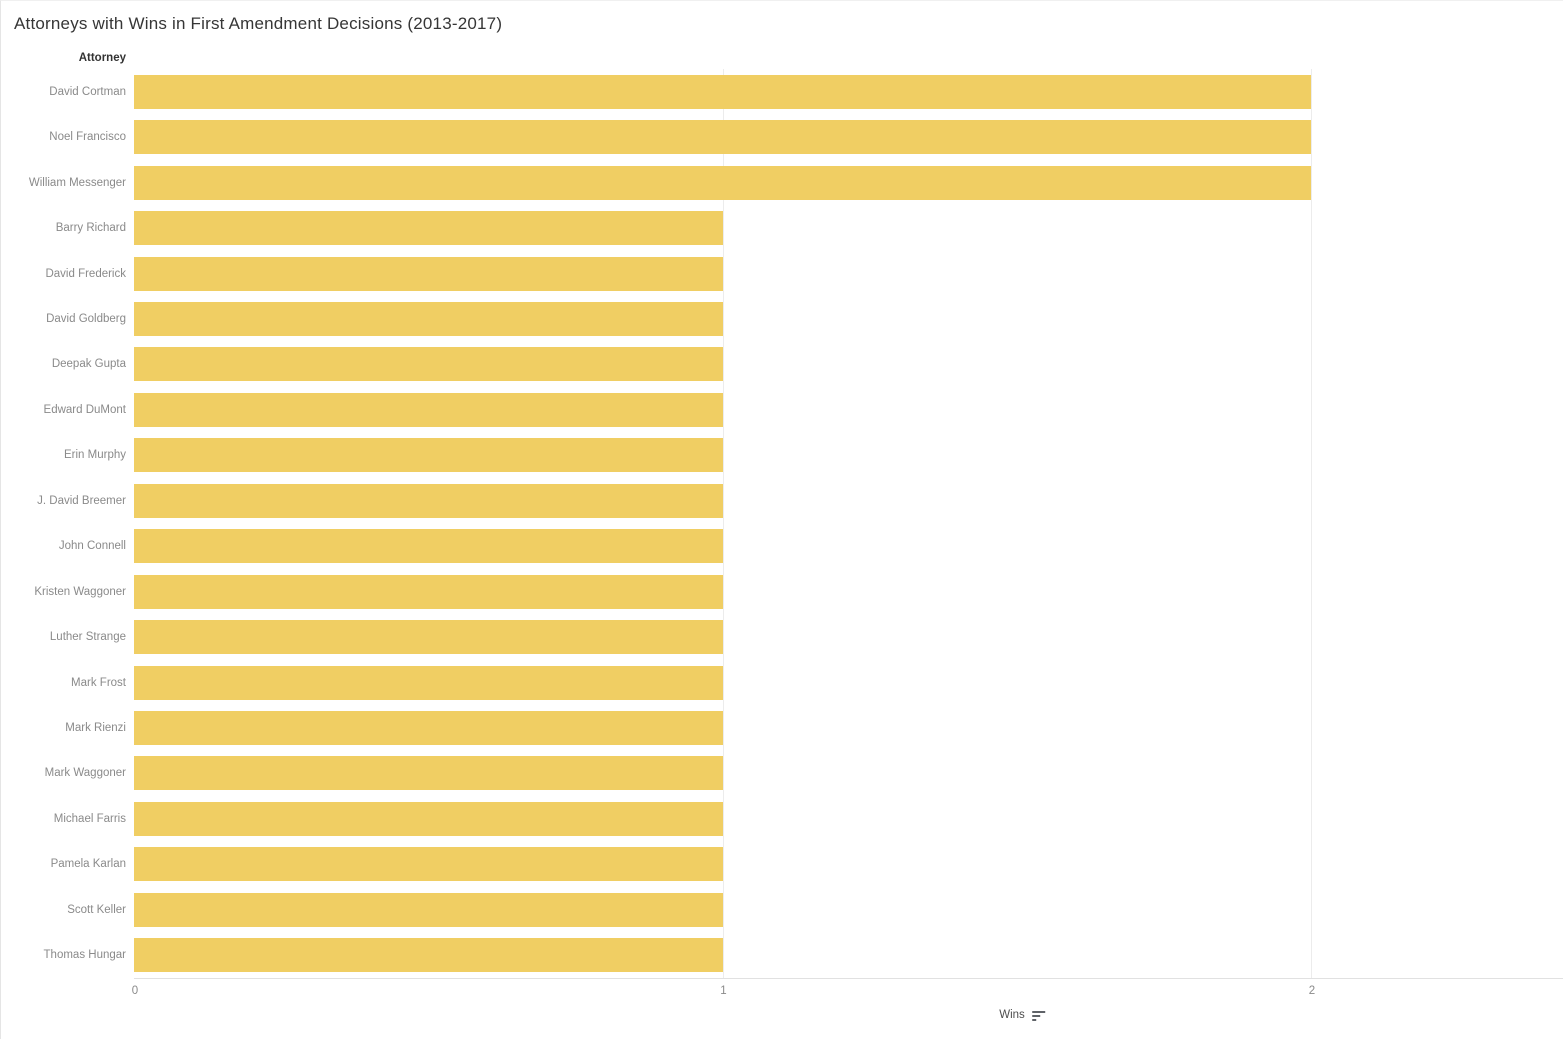 This screenshot has width=1563, height=1039. I want to click on attorney-label: William Messenger, so click(77, 182).